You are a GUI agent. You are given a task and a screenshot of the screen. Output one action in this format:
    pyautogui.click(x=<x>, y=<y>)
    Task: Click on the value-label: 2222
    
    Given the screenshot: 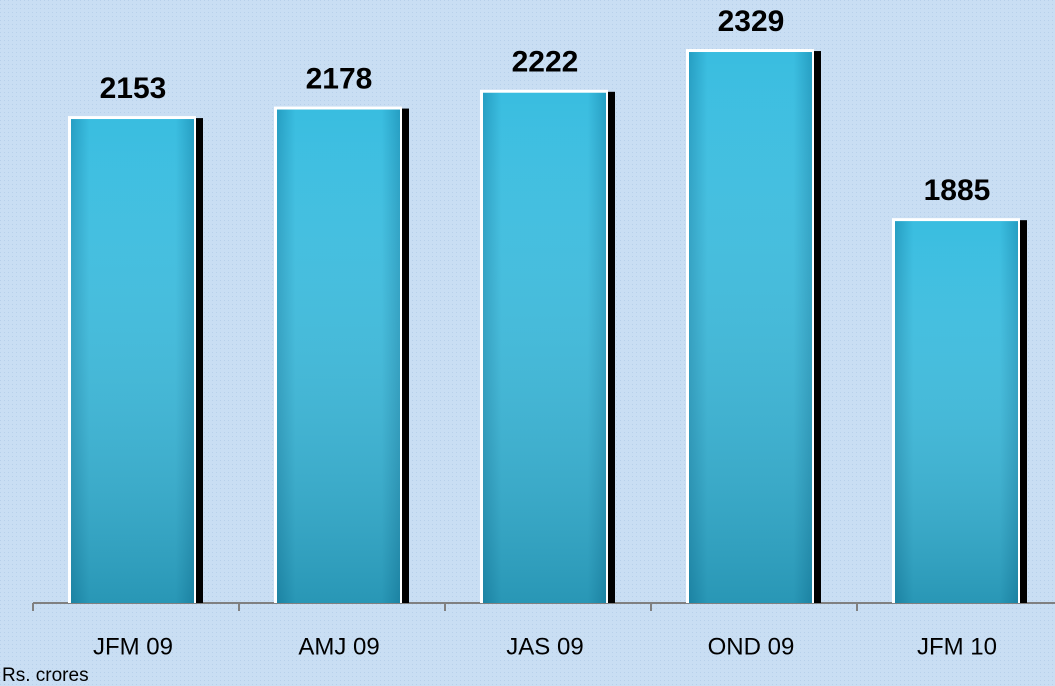 What is the action you would take?
    pyautogui.click(x=545, y=62)
    